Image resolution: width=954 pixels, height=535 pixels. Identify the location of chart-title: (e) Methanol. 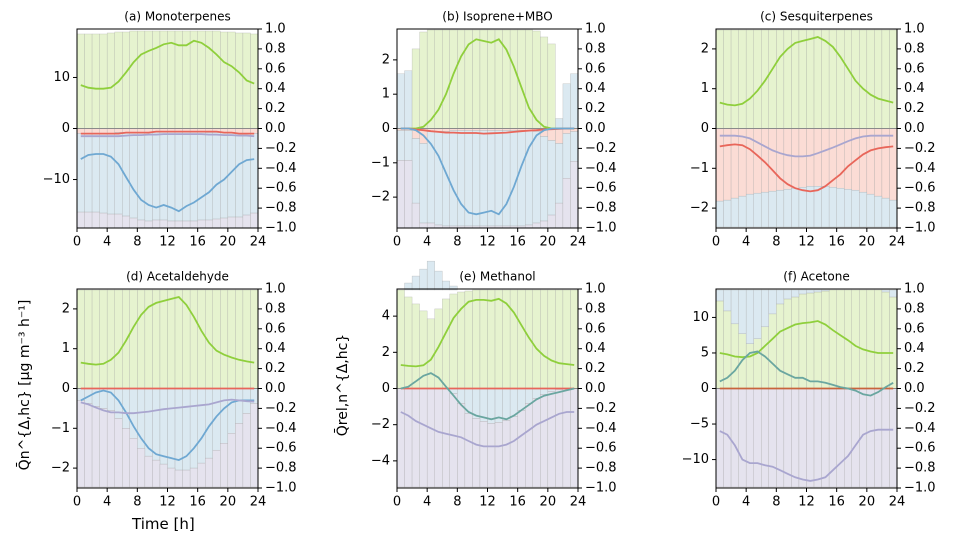
(497, 277).